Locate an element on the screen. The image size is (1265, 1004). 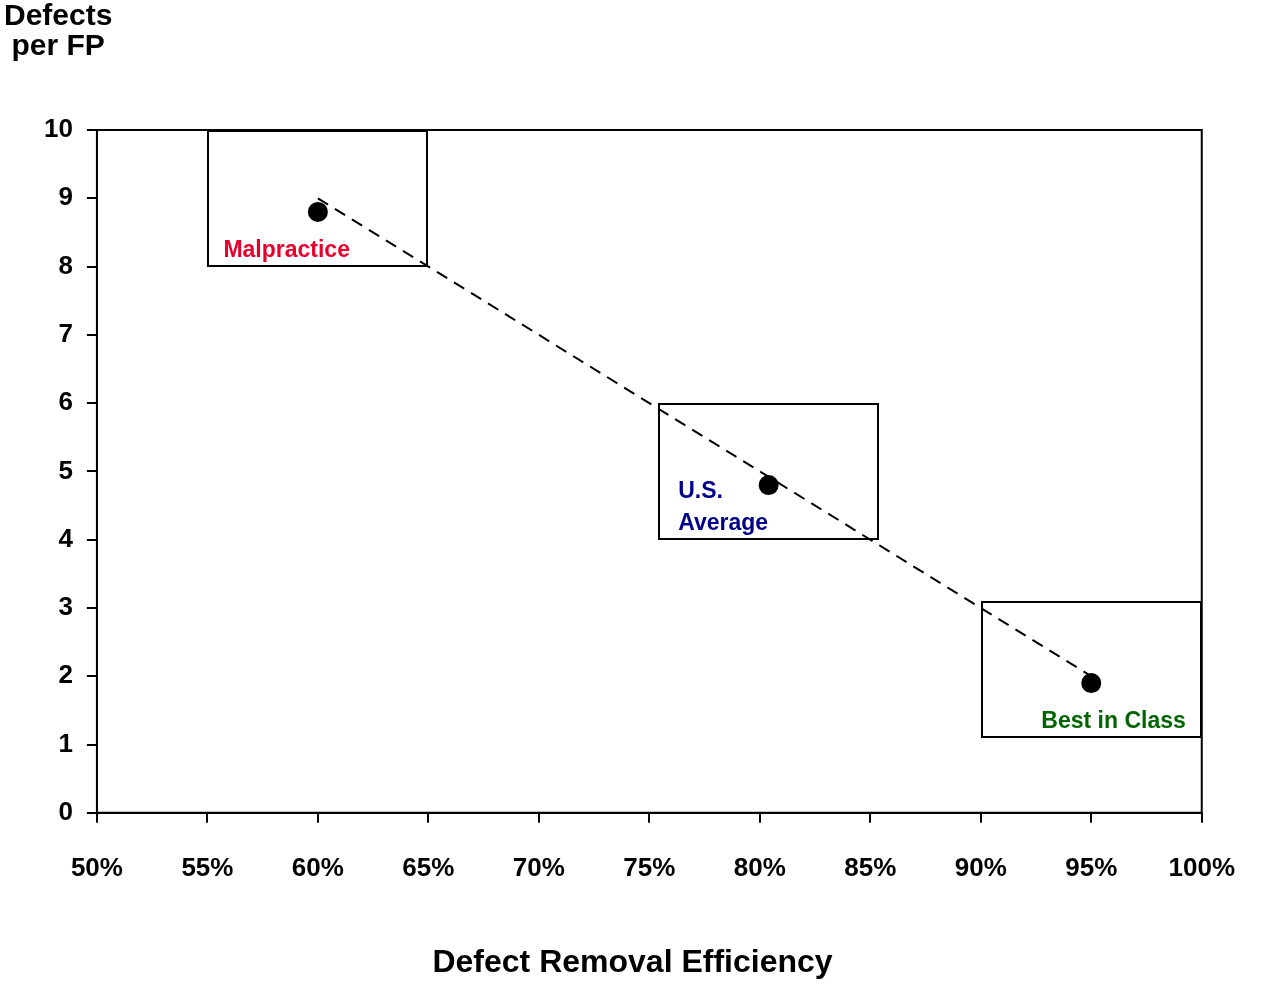
x-tick-label: 50% is located at coordinates (96, 866).